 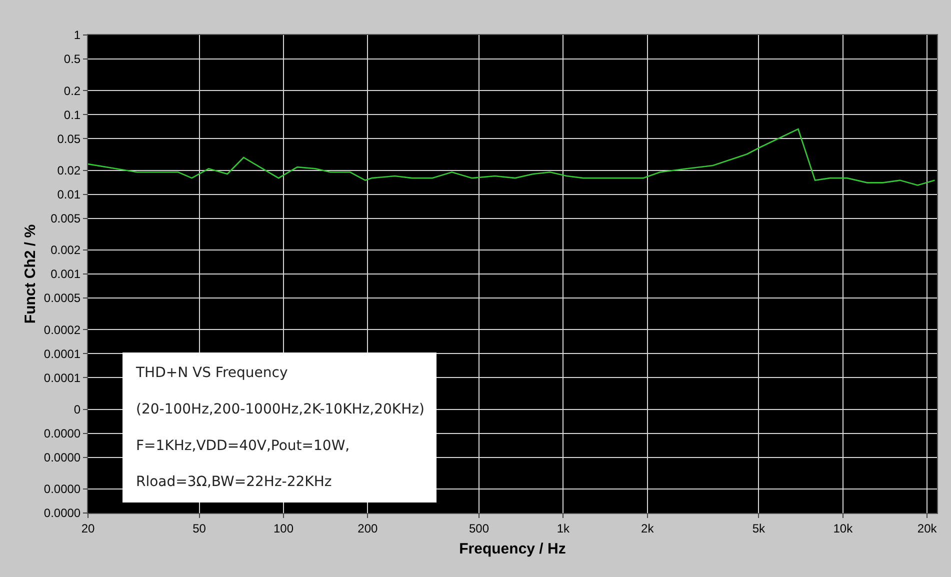 I want to click on x-tick-label: 1k, so click(x=563, y=528).